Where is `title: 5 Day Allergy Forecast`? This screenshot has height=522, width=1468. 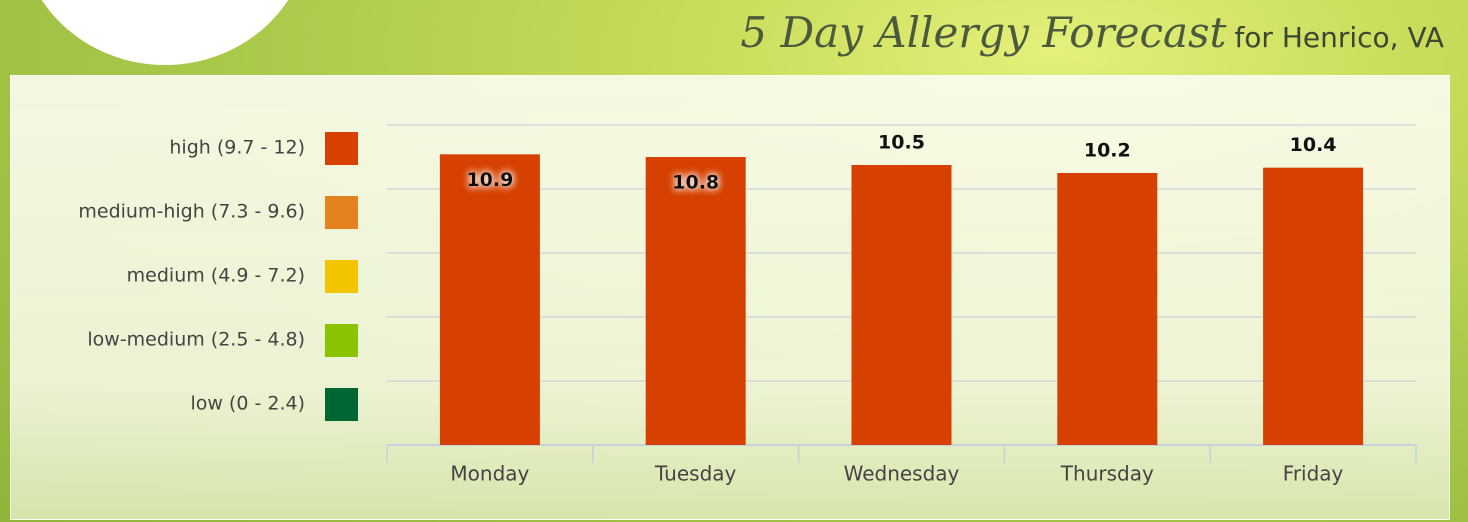
title: 5 Day Allergy Forecast is located at coordinates (983, 32).